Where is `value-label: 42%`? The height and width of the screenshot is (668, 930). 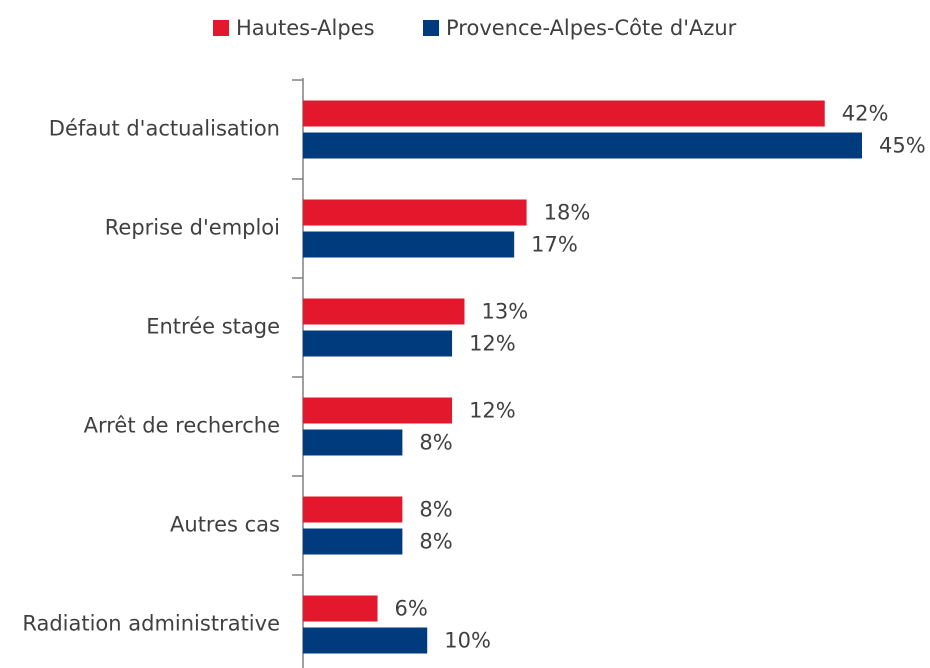
value-label: 42% is located at coordinates (865, 114).